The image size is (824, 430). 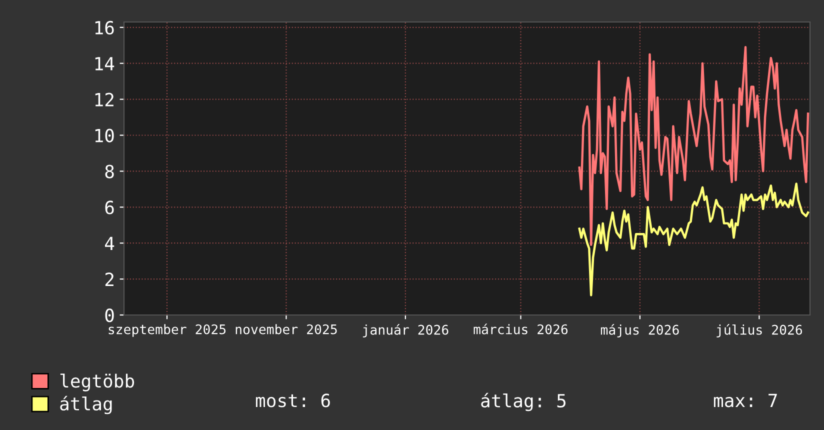 What do you see at coordinates (523, 402) in the screenshot?
I see `text: átlag: 5` at bounding box center [523, 402].